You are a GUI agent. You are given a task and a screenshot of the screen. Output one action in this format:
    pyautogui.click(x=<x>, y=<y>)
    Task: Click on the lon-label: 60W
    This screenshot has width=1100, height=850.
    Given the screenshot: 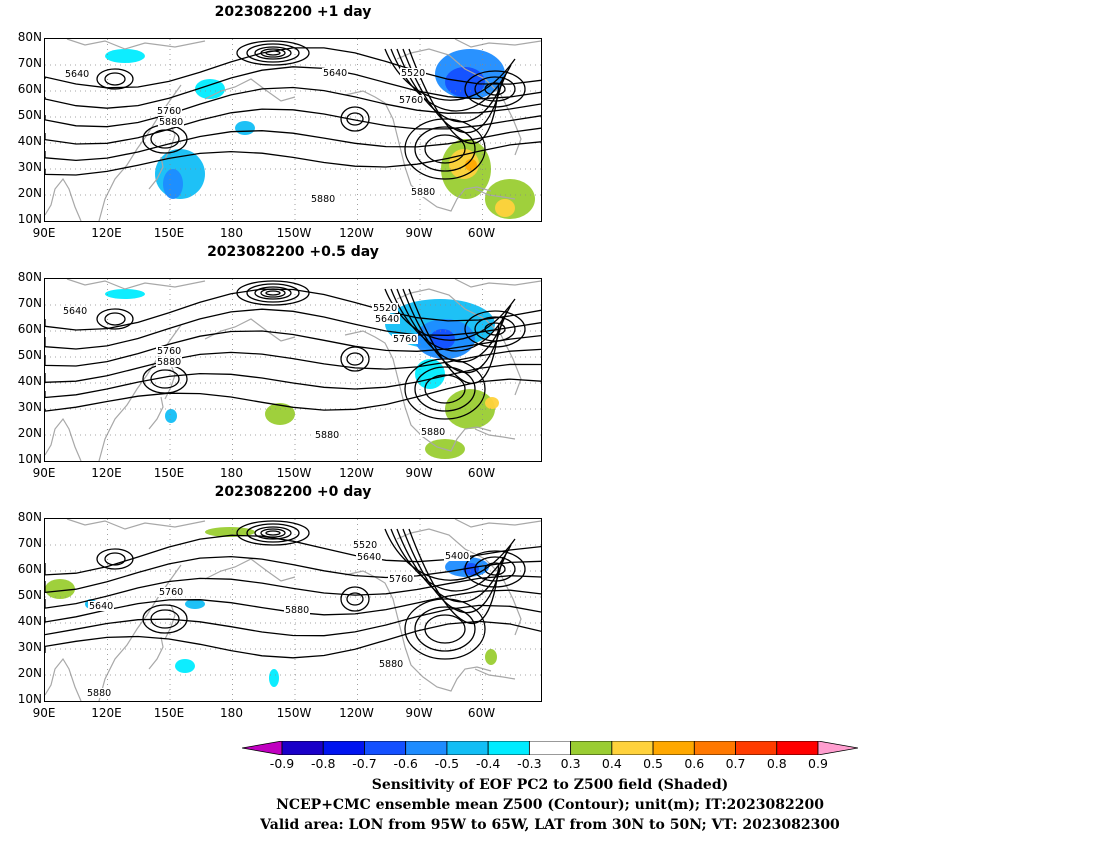 What is the action you would take?
    pyautogui.click(x=481, y=473)
    